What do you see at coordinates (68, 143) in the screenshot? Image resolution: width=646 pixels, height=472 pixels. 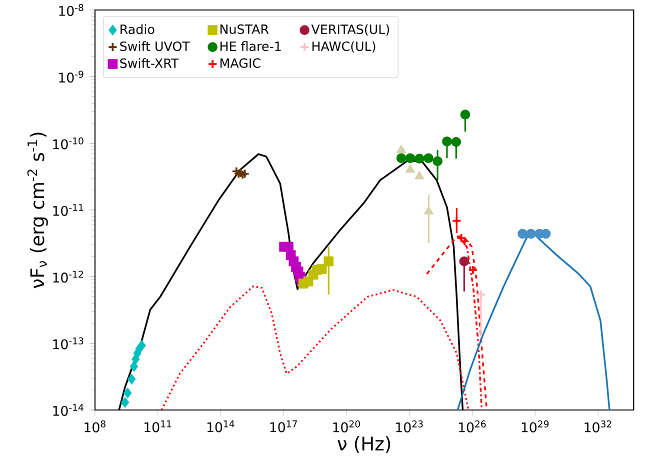 I see `y-tick-label: 10$^{-10}$` at bounding box center [68, 143].